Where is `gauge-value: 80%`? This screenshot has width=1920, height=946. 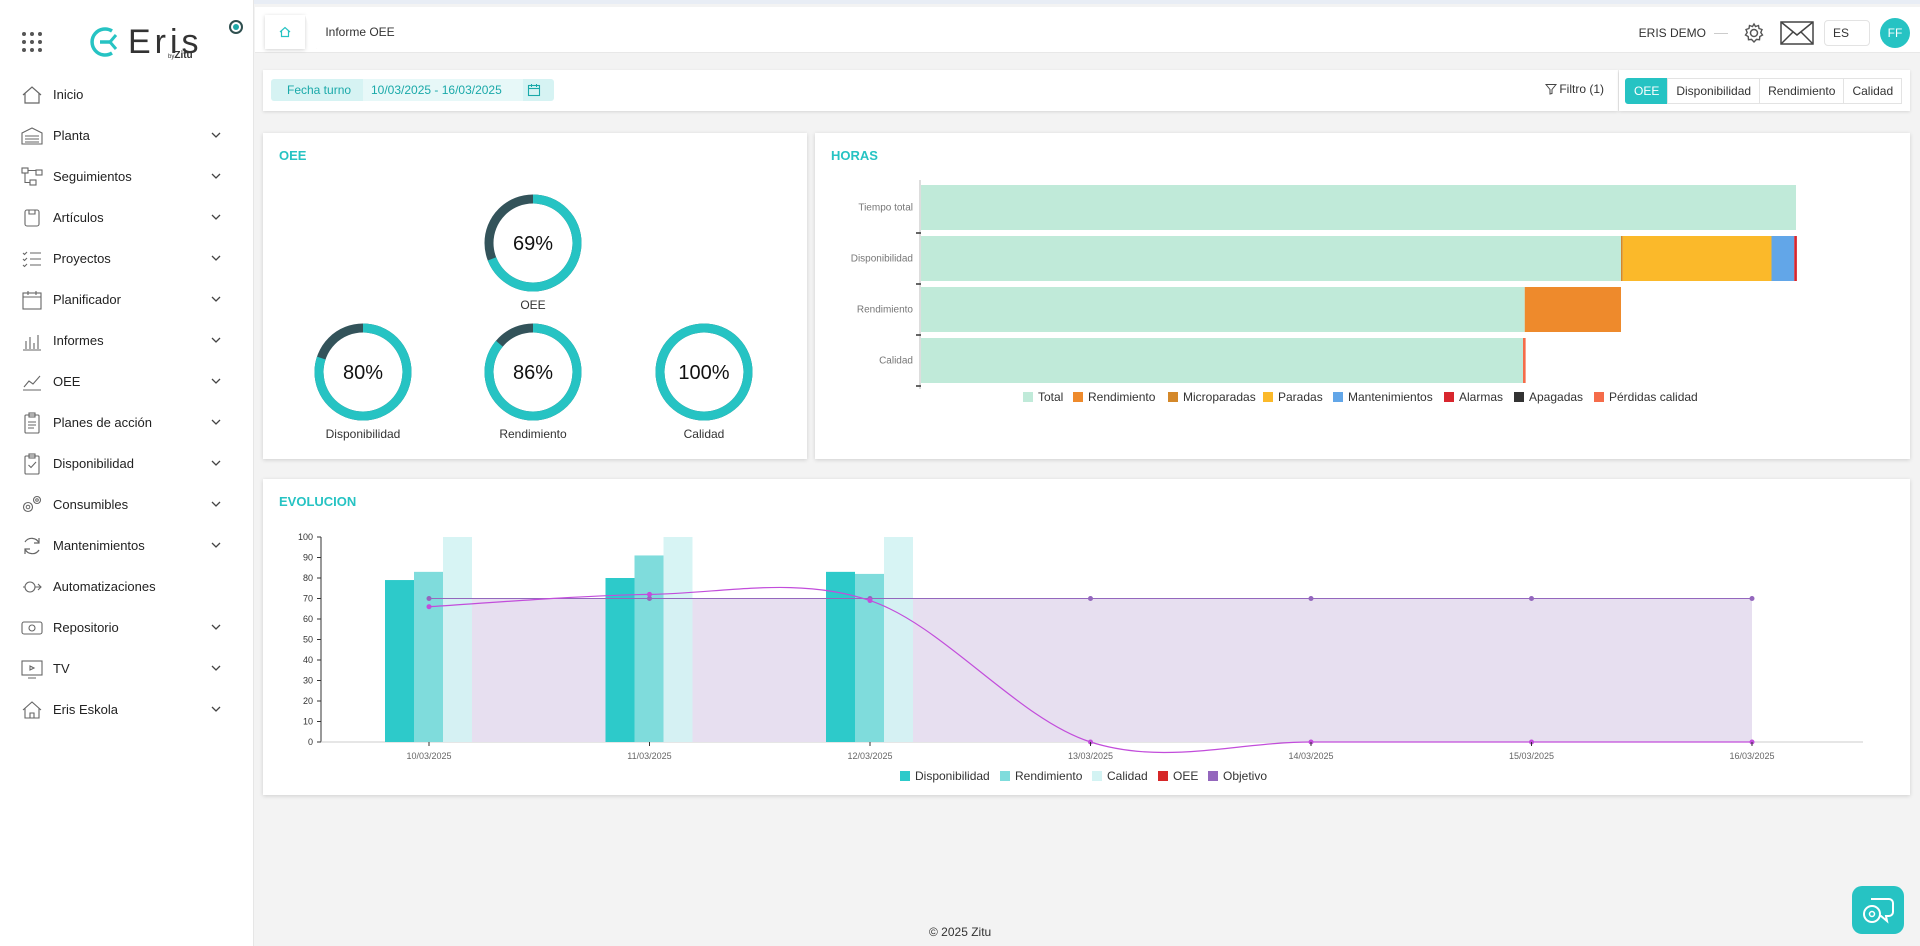
gauge-value: 80% is located at coordinates (363, 373).